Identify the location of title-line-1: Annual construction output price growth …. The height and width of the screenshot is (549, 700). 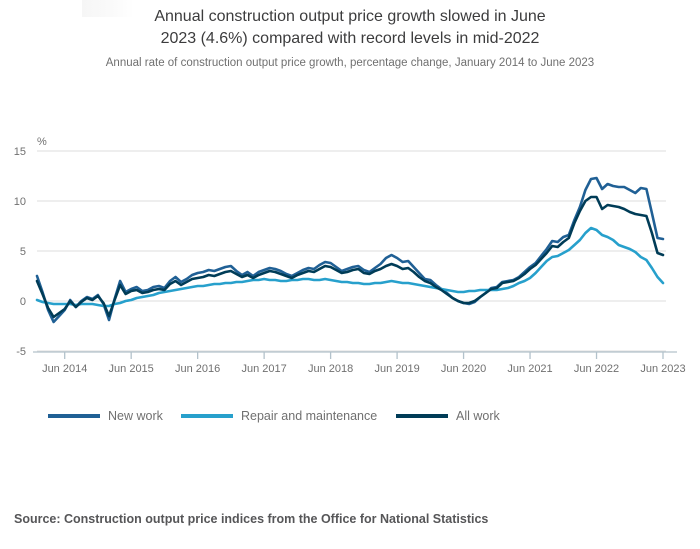
(350, 16).